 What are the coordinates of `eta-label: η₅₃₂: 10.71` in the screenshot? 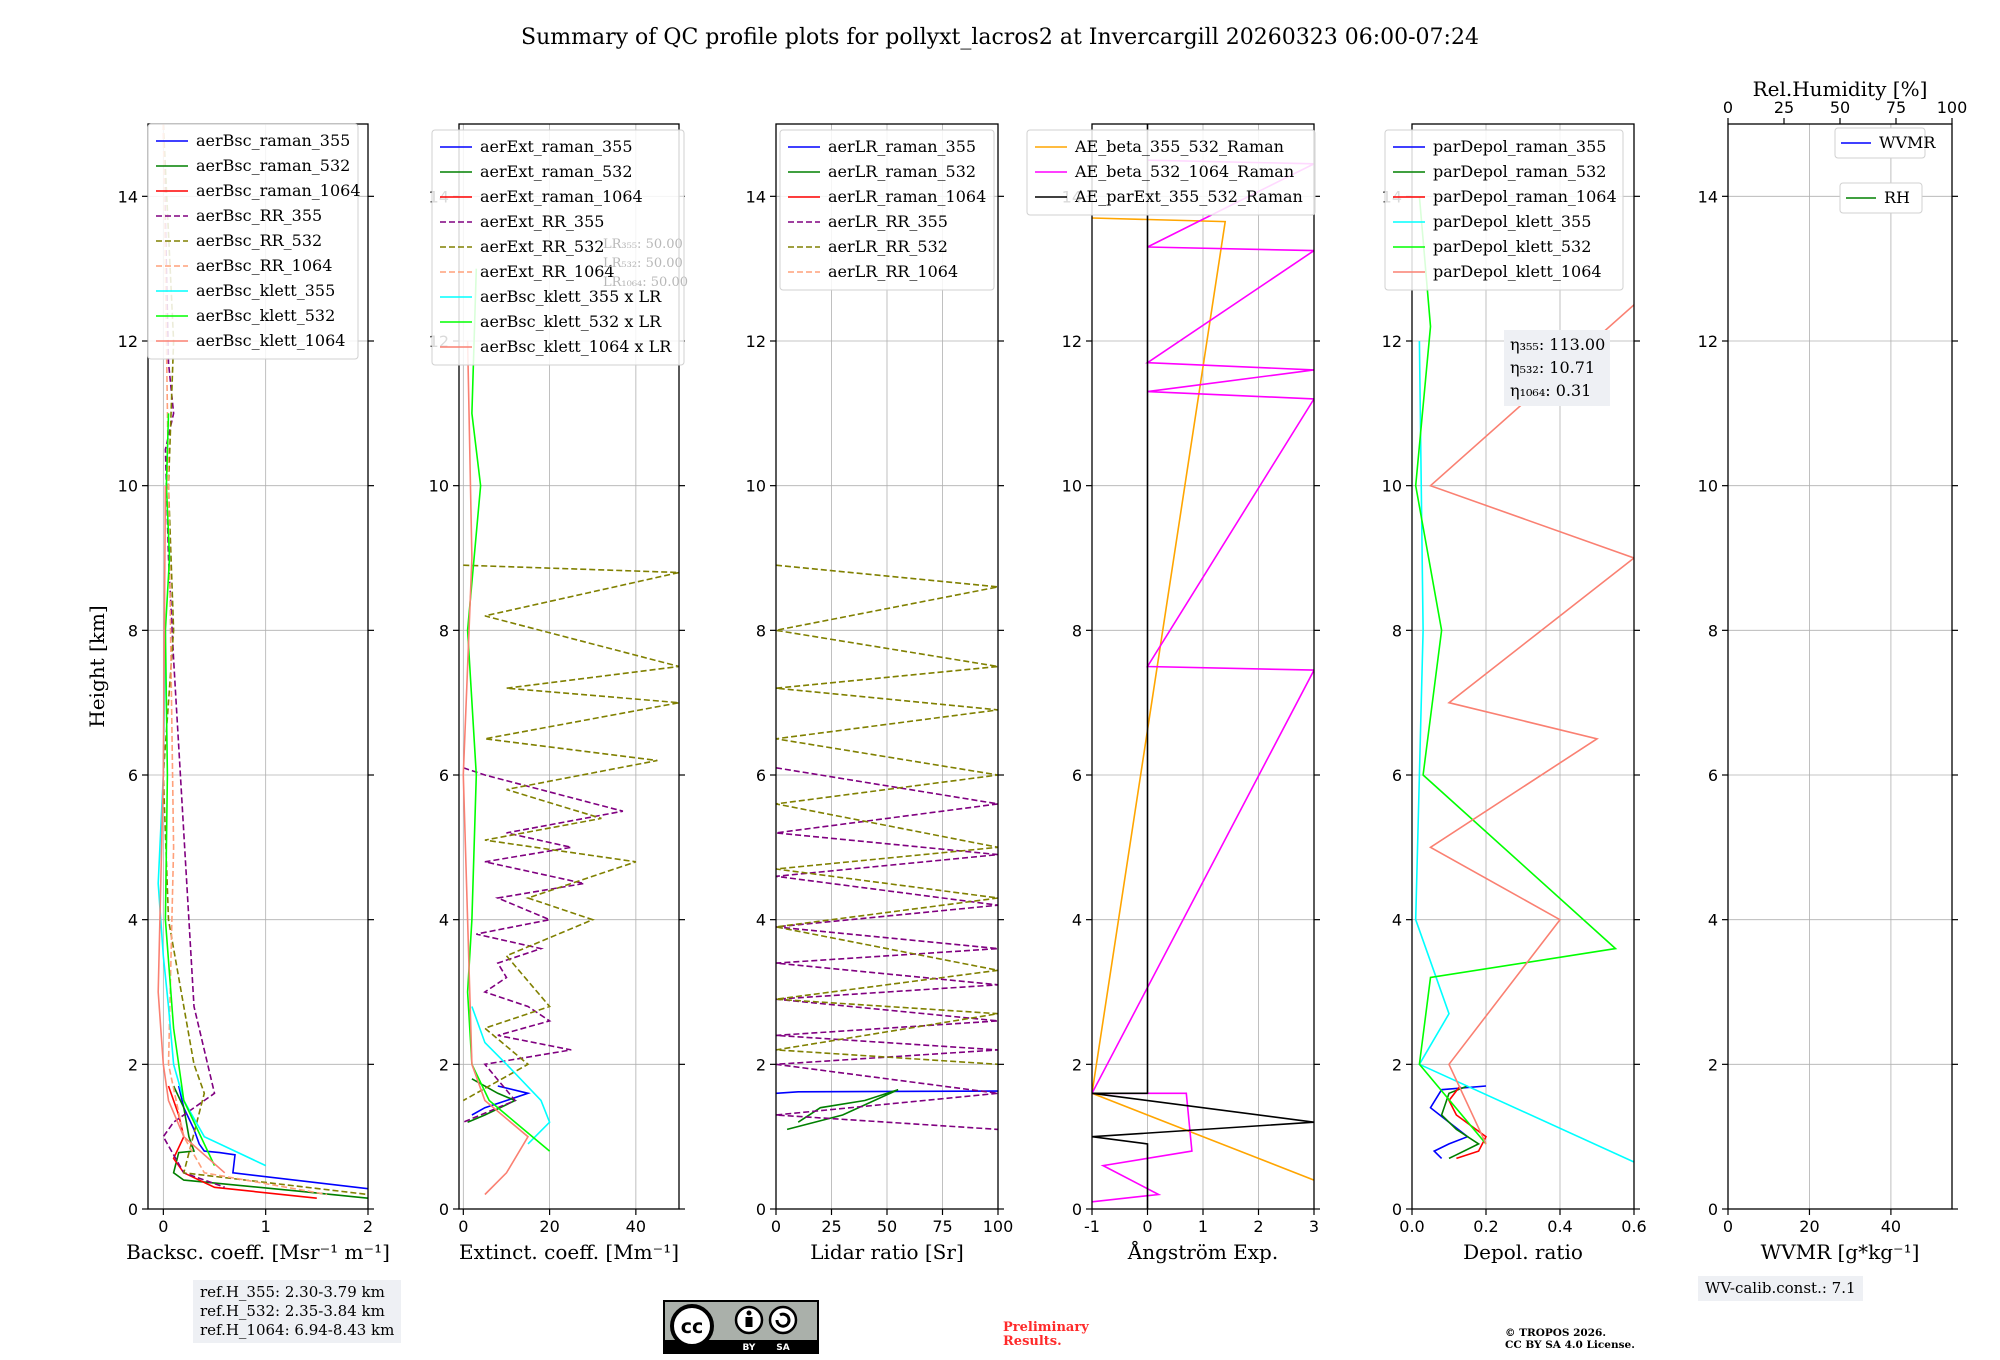 It's located at (1552, 367).